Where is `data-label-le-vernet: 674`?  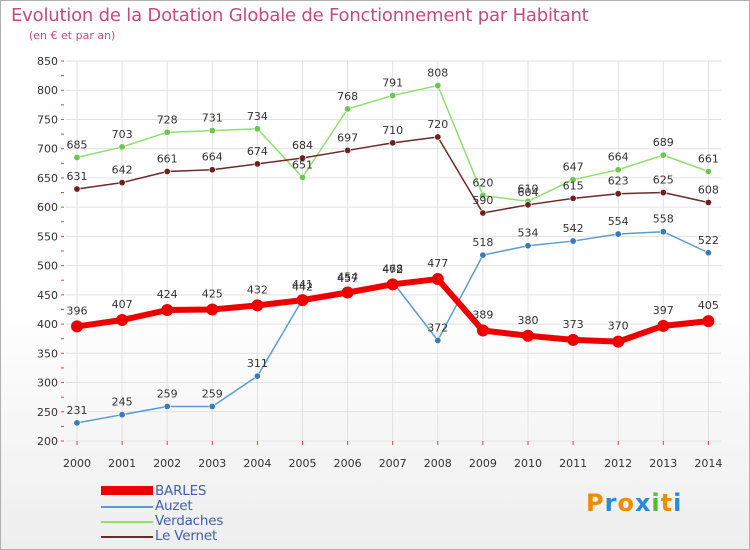
data-label-le-vernet: 674 is located at coordinates (257, 151).